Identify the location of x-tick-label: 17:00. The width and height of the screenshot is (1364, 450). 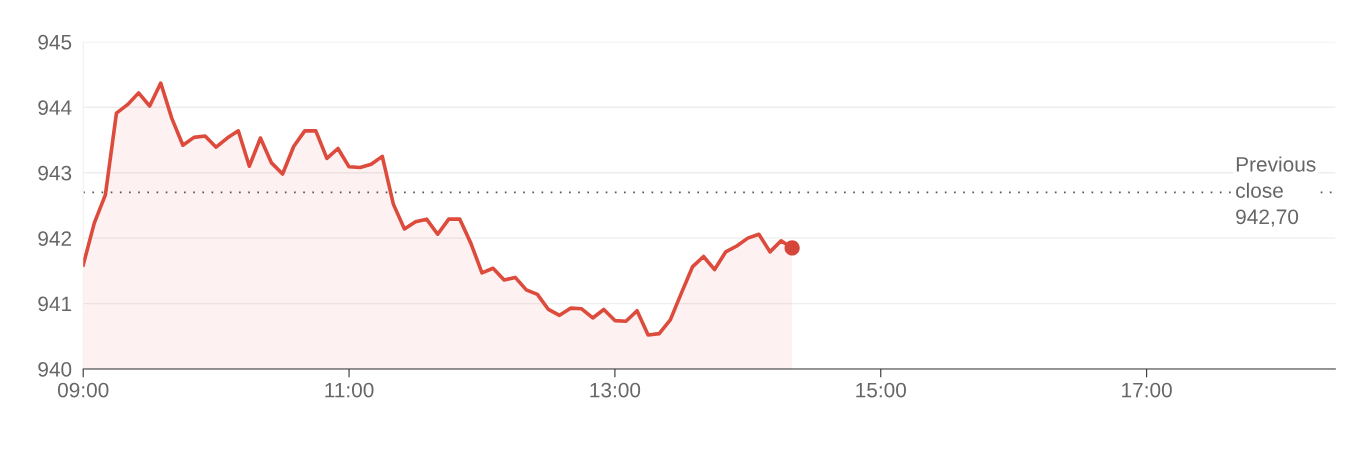
(1147, 390).